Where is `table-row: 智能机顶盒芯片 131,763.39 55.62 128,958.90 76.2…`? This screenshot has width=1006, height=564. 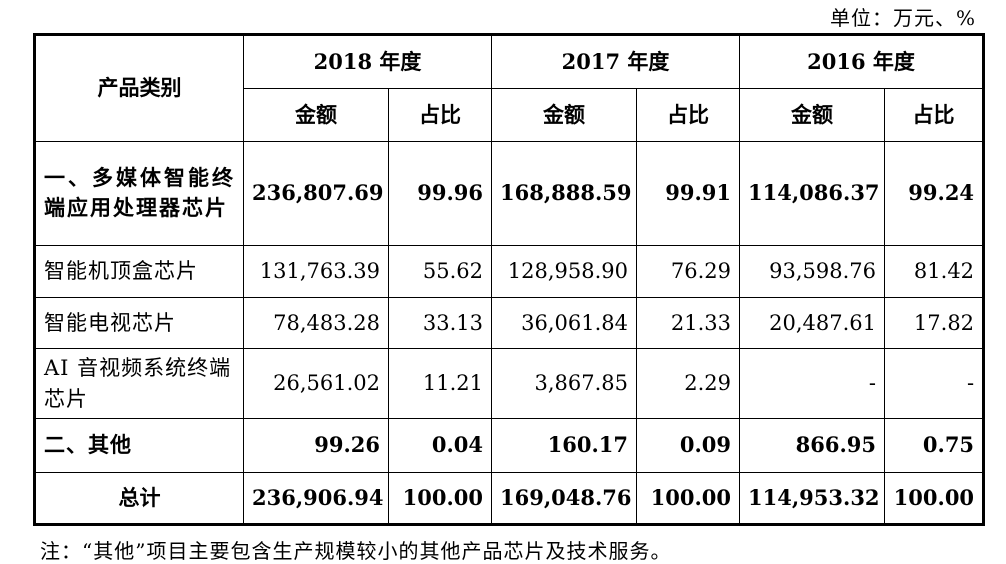 table-row: 智能机顶盒芯片 131,763.39 55.62 128,958.90 76.2… is located at coordinates (509, 271).